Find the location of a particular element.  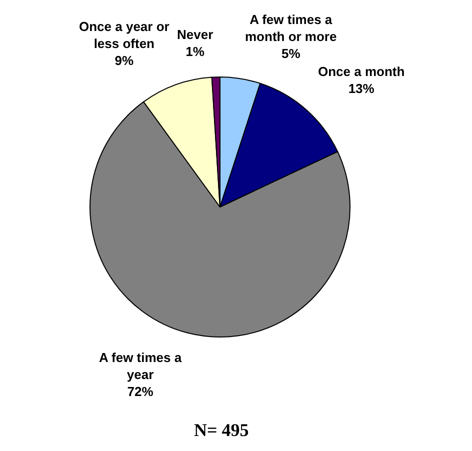

slice-label: Once a year or less often is located at coordinates (124, 35).